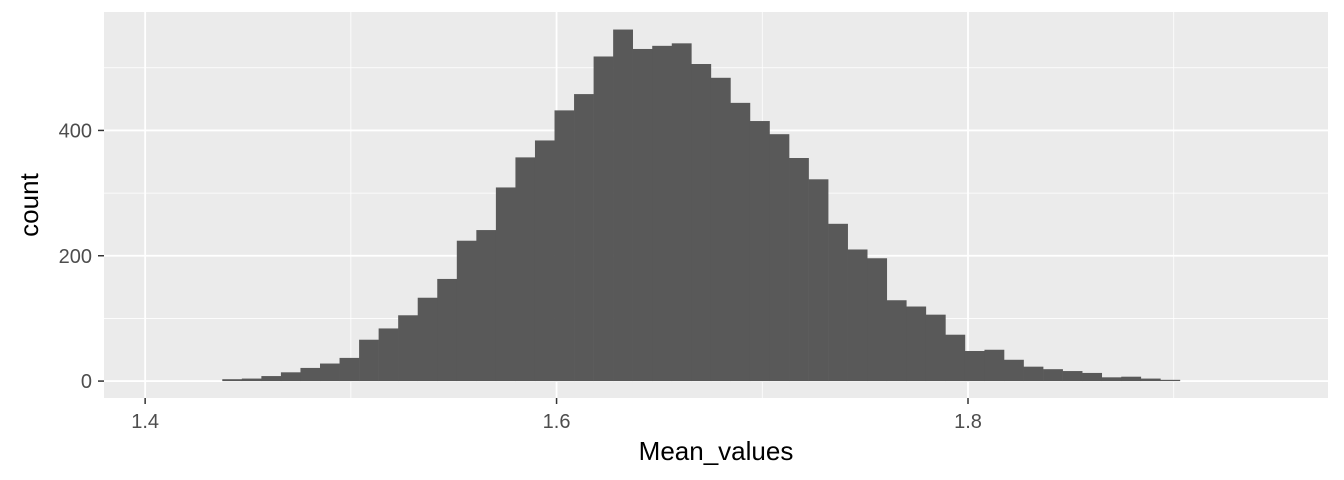  I want to click on x-axis: 1.4 1.6 1.8, so click(556, 415).